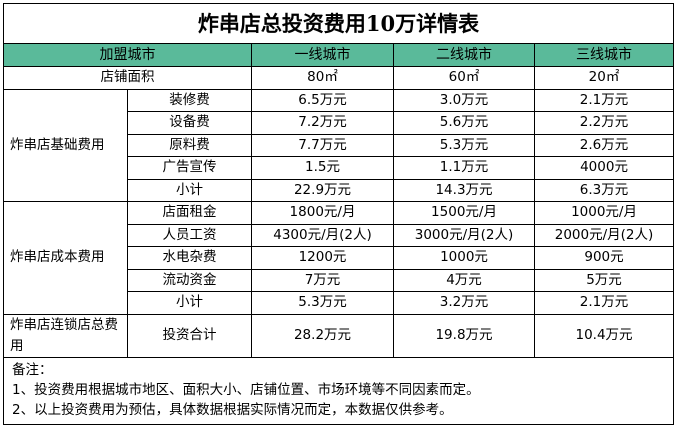 Image resolution: width=676 pixels, height=431 pixels. What do you see at coordinates (604, 145) in the screenshot?
I see `cell: 2.6万元` at bounding box center [604, 145].